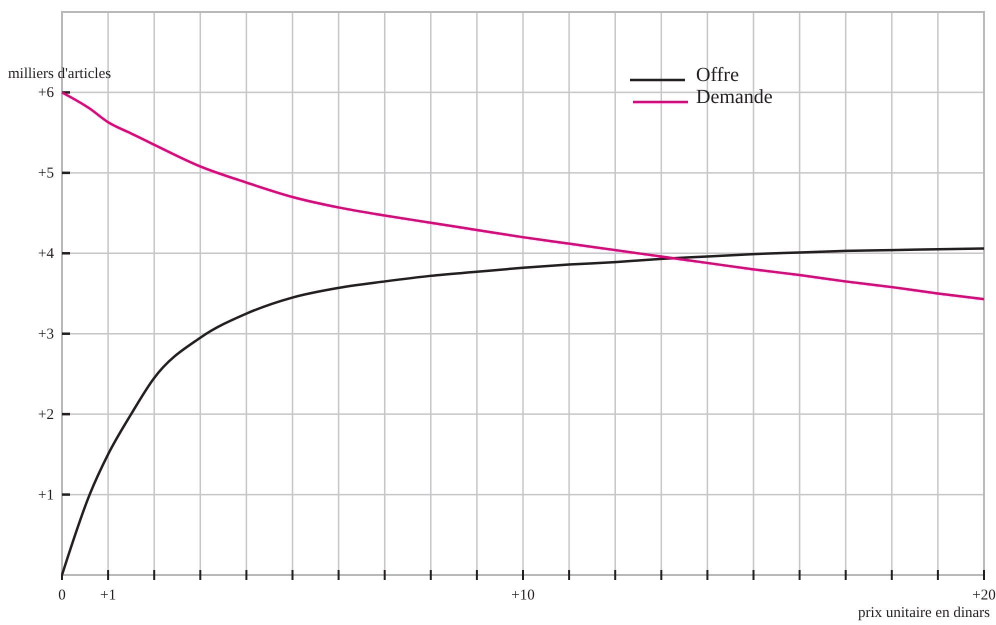 The width and height of the screenshot is (996, 625). I want to click on x-tick-label: 0, so click(62, 596).